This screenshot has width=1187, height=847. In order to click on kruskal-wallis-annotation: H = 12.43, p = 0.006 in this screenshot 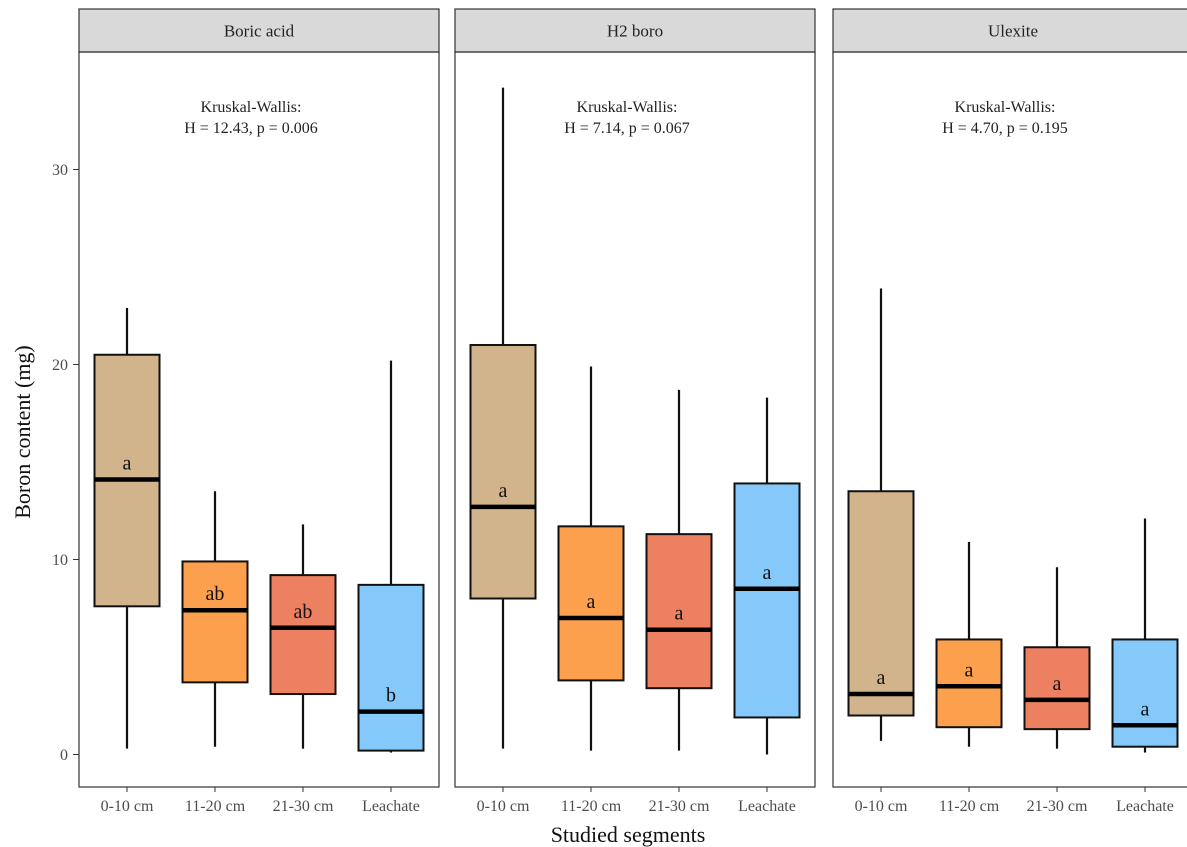, I will do `click(251, 128)`.